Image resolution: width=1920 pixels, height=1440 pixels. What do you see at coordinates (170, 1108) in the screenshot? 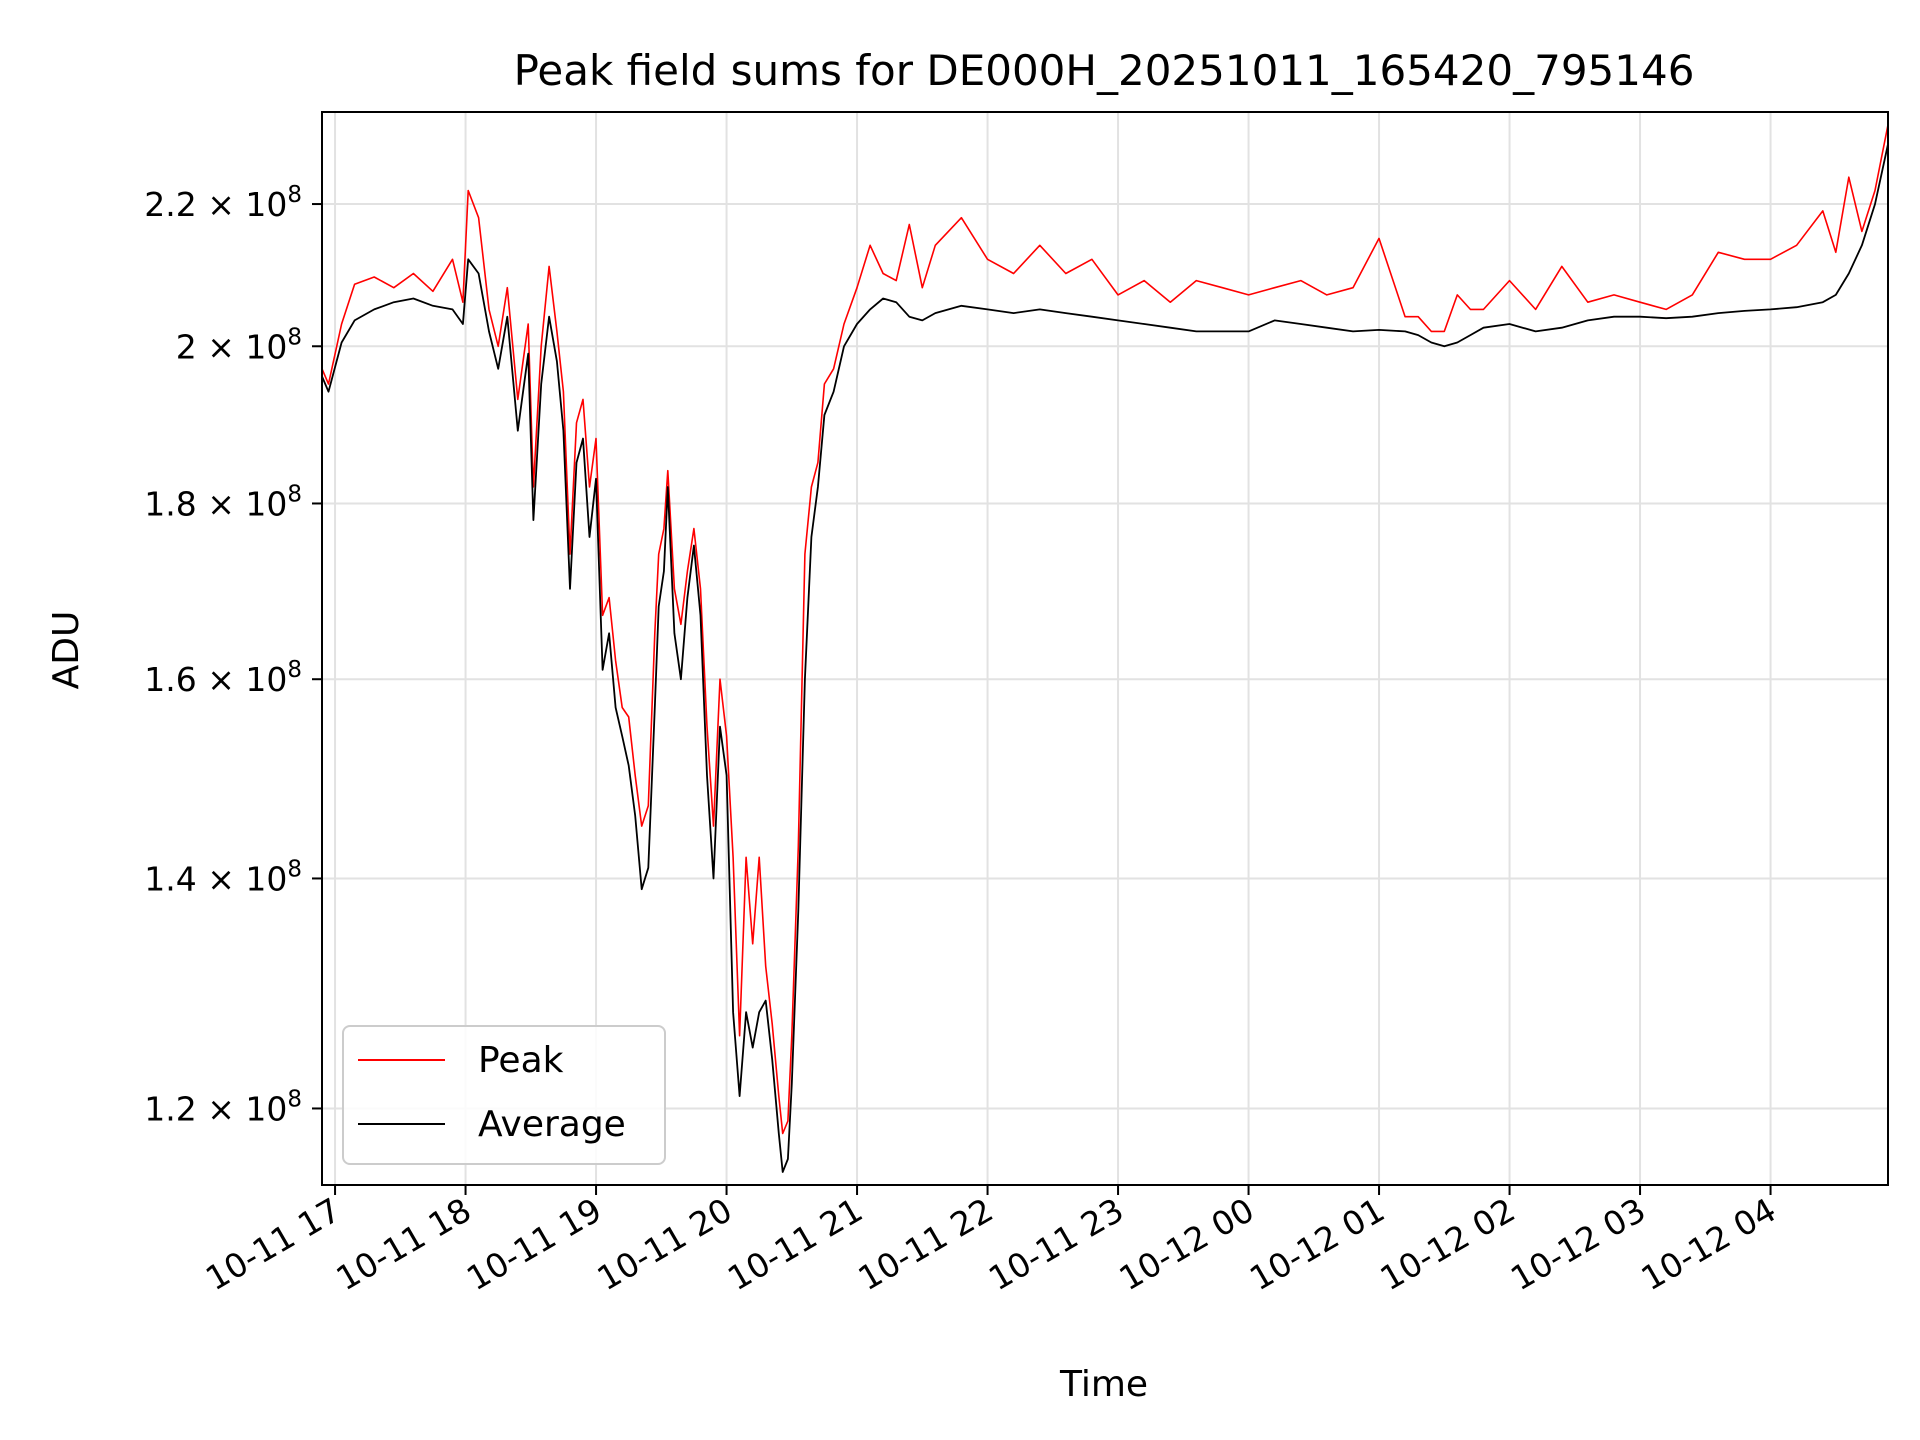
I see `y-tick-mantissa: 1.2` at bounding box center [170, 1108].